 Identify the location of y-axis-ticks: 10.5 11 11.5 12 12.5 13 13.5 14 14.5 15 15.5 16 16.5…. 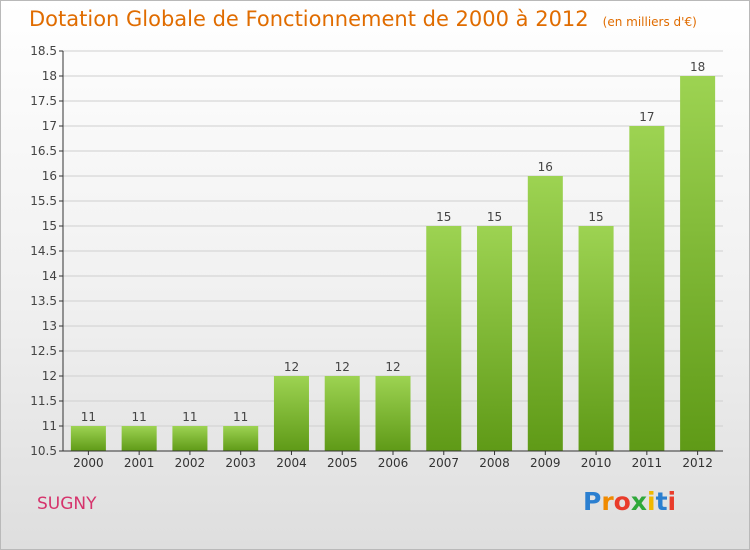
(46, 251).